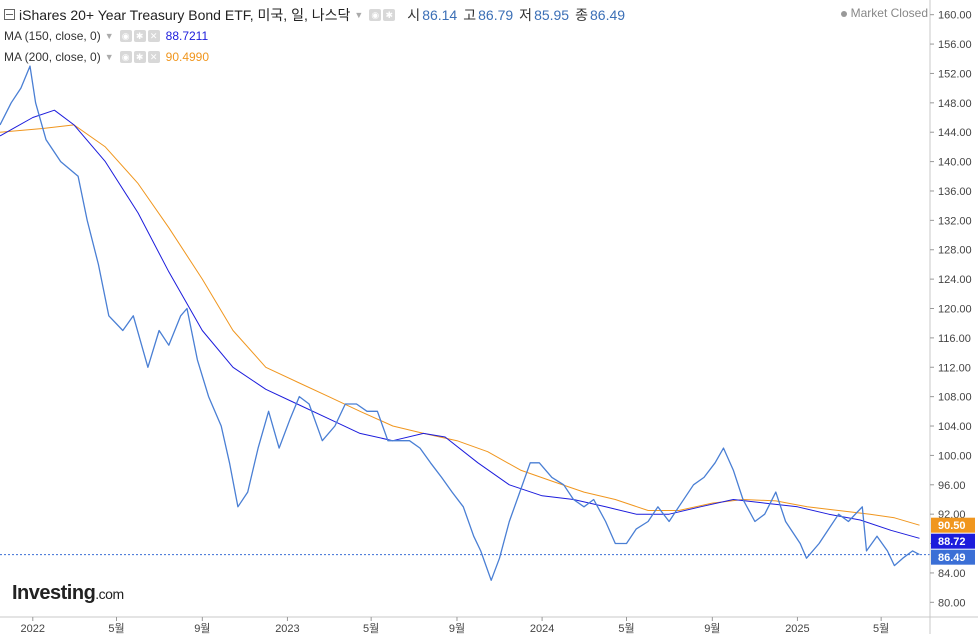 The height and width of the screenshot is (634, 978). What do you see at coordinates (955, 45) in the screenshot?
I see `y-tick-label: 156.00` at bounding box center [955, 45].